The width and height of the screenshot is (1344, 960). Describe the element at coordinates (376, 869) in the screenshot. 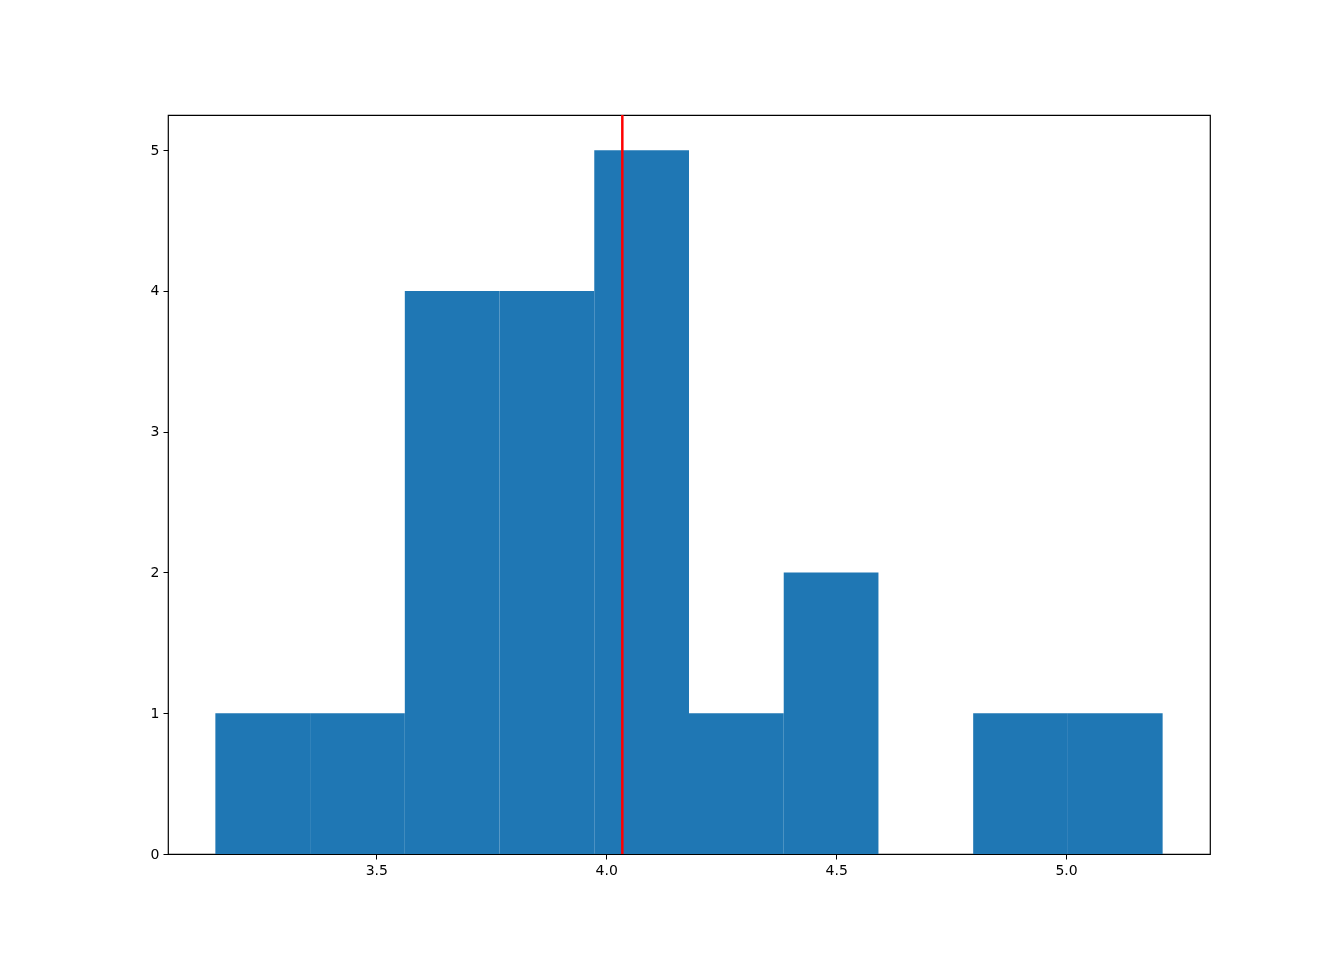

I see `x-tick-label: 3.5` at that location.